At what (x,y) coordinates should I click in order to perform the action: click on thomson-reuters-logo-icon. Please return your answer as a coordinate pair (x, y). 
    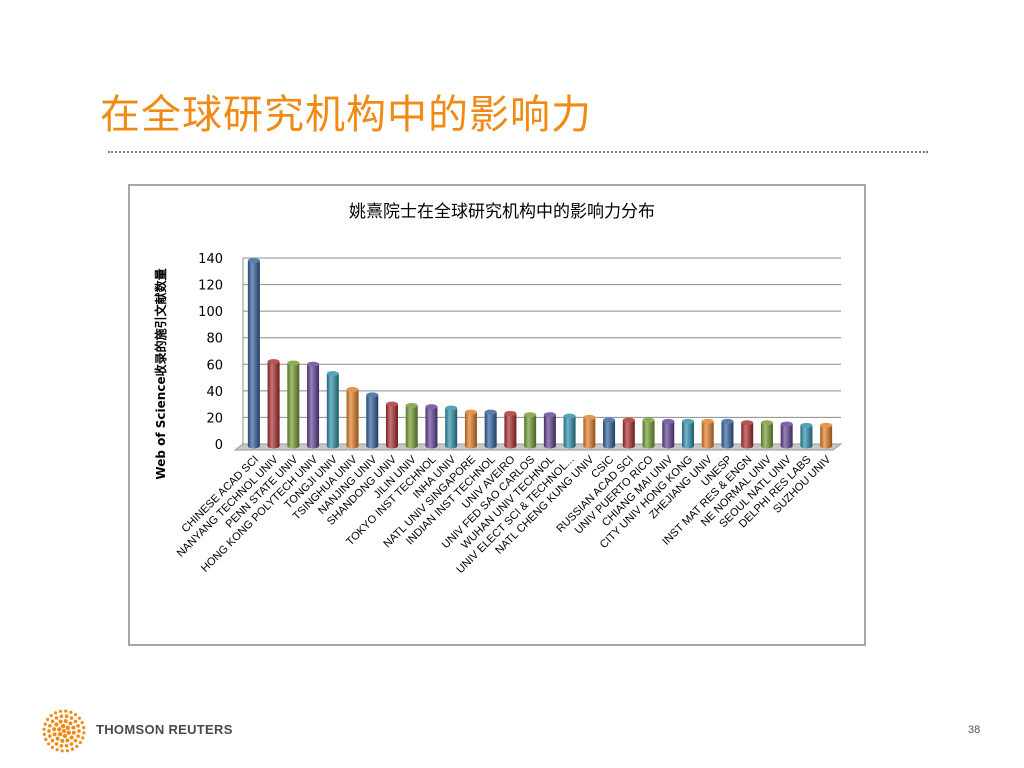
    Looking at the image, I should click on (64, 731).